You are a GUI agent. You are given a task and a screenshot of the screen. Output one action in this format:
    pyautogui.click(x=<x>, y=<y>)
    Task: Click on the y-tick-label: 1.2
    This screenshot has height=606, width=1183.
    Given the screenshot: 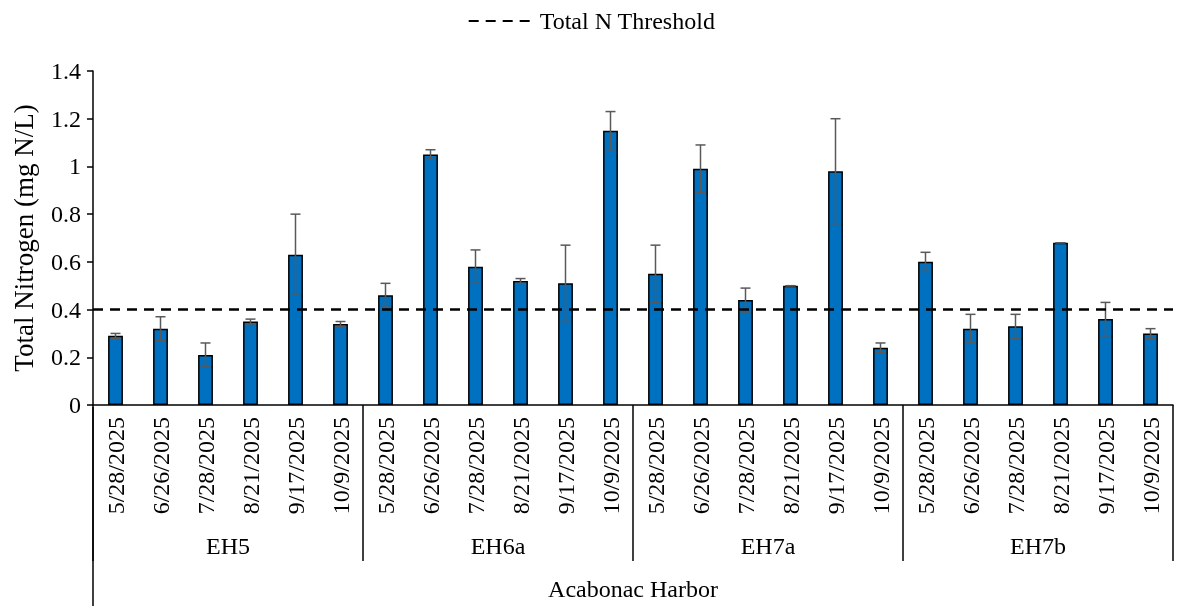 What is the action you would take?
    pyautogui.click(x=66, y=118)
    